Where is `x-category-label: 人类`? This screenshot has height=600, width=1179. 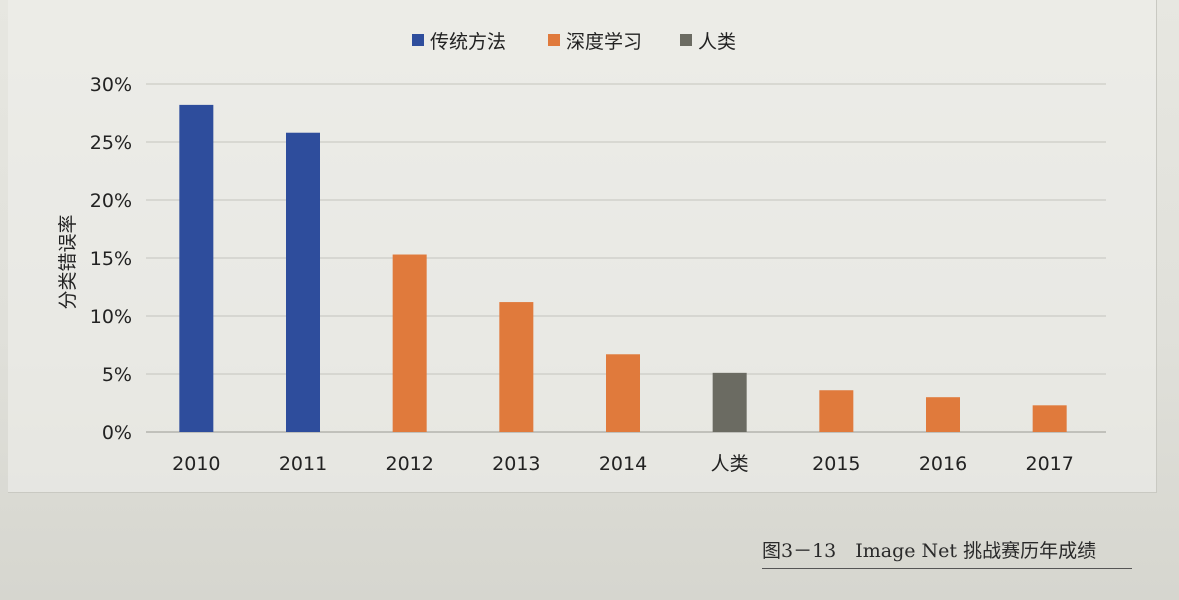
x-category-label: 人类 is located at coordinates (730, 464).